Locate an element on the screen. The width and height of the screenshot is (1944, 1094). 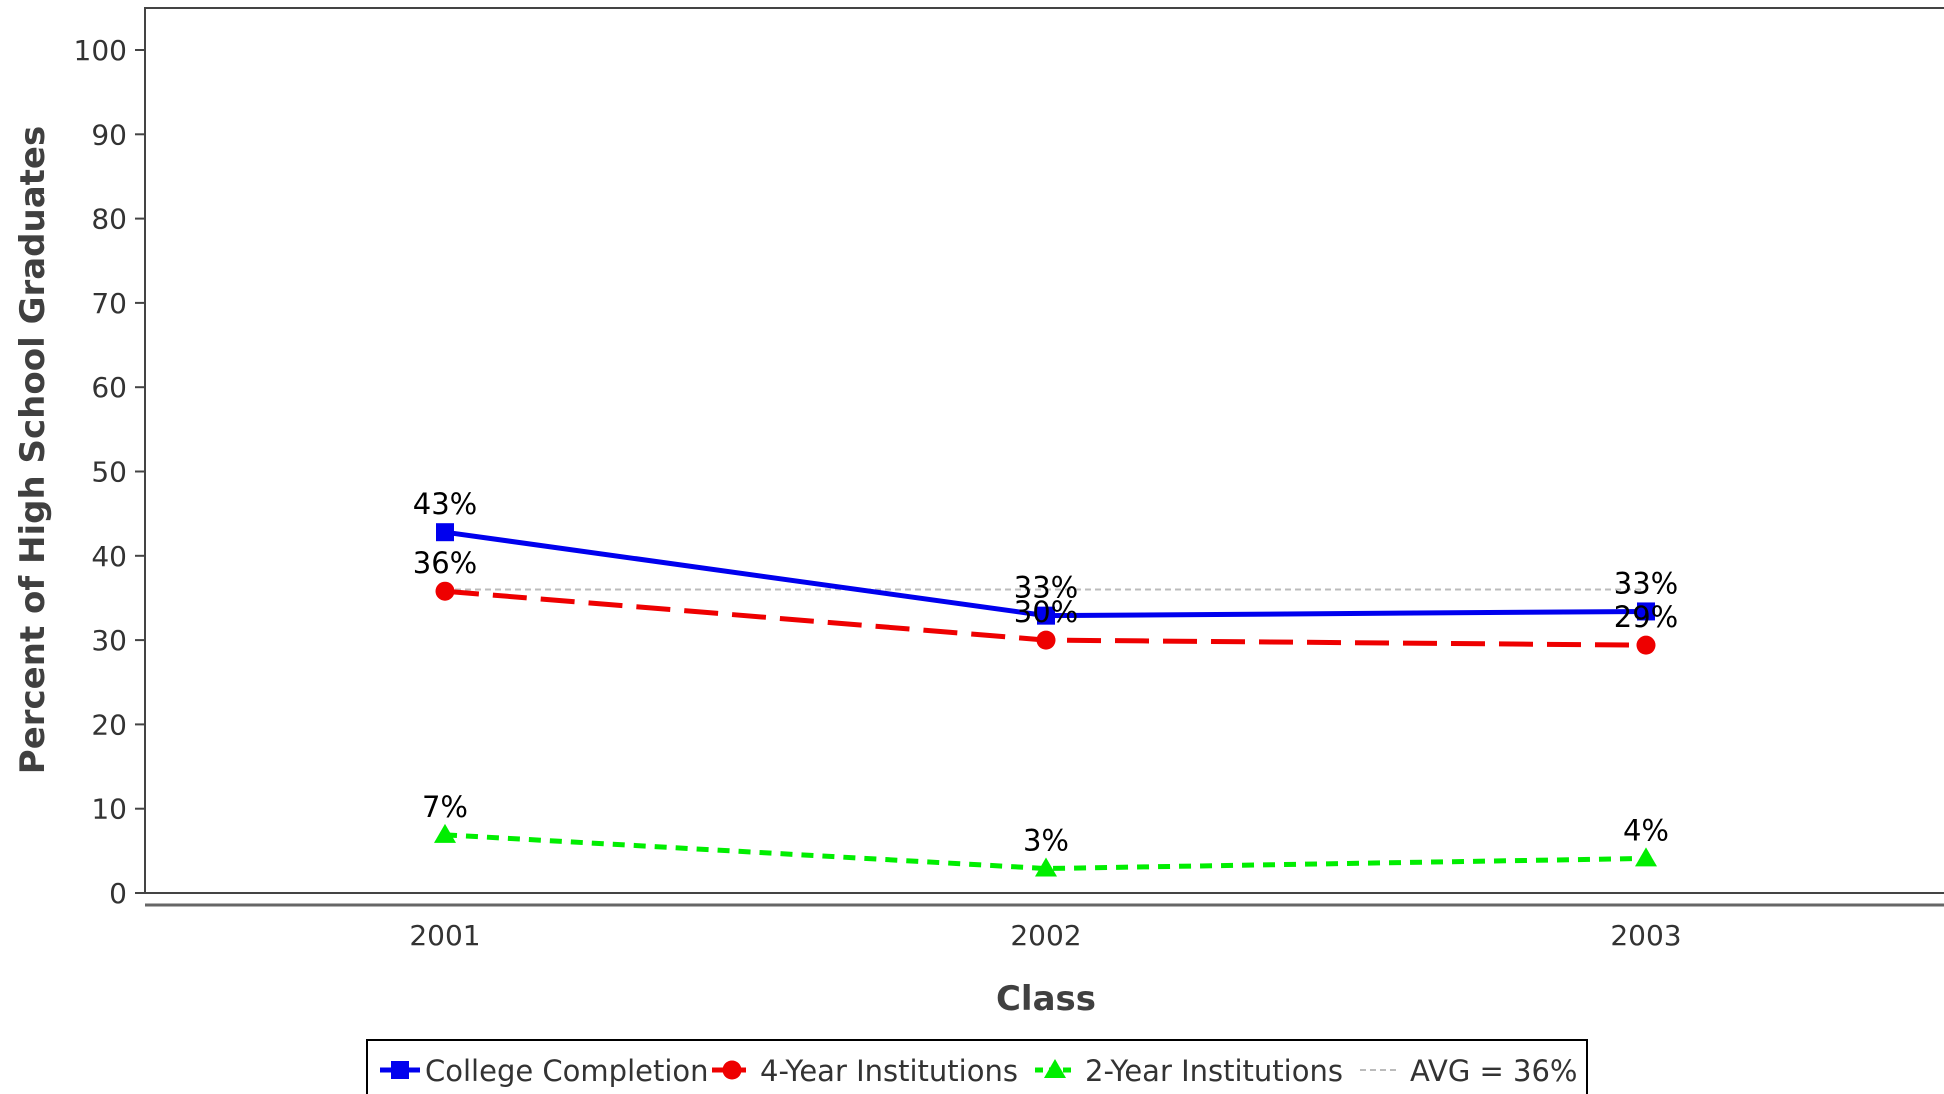
x-tick-label: 2003 is located at coordinates (1645, 935).